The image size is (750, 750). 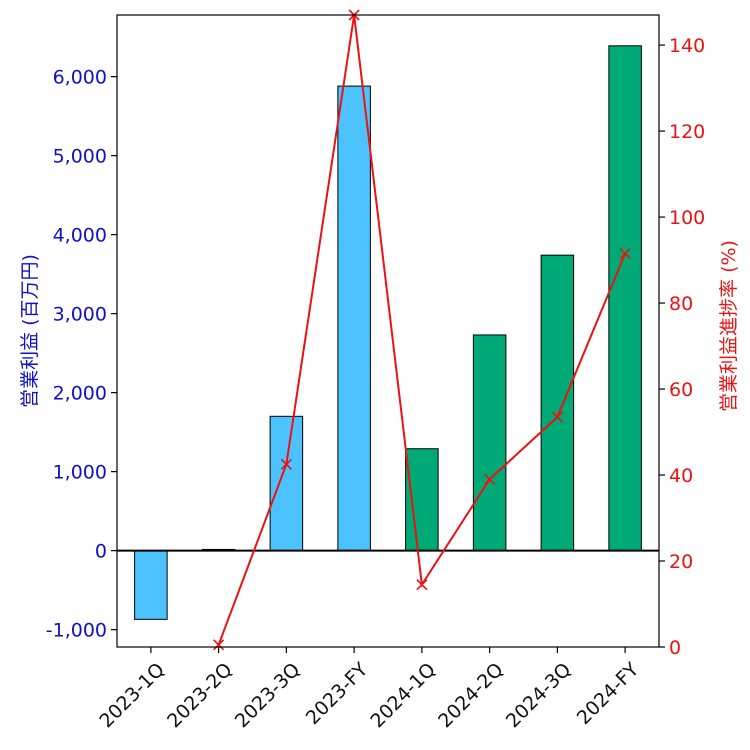 I want to click on left-tick-label: 5,000, so click(x=80, y=157).